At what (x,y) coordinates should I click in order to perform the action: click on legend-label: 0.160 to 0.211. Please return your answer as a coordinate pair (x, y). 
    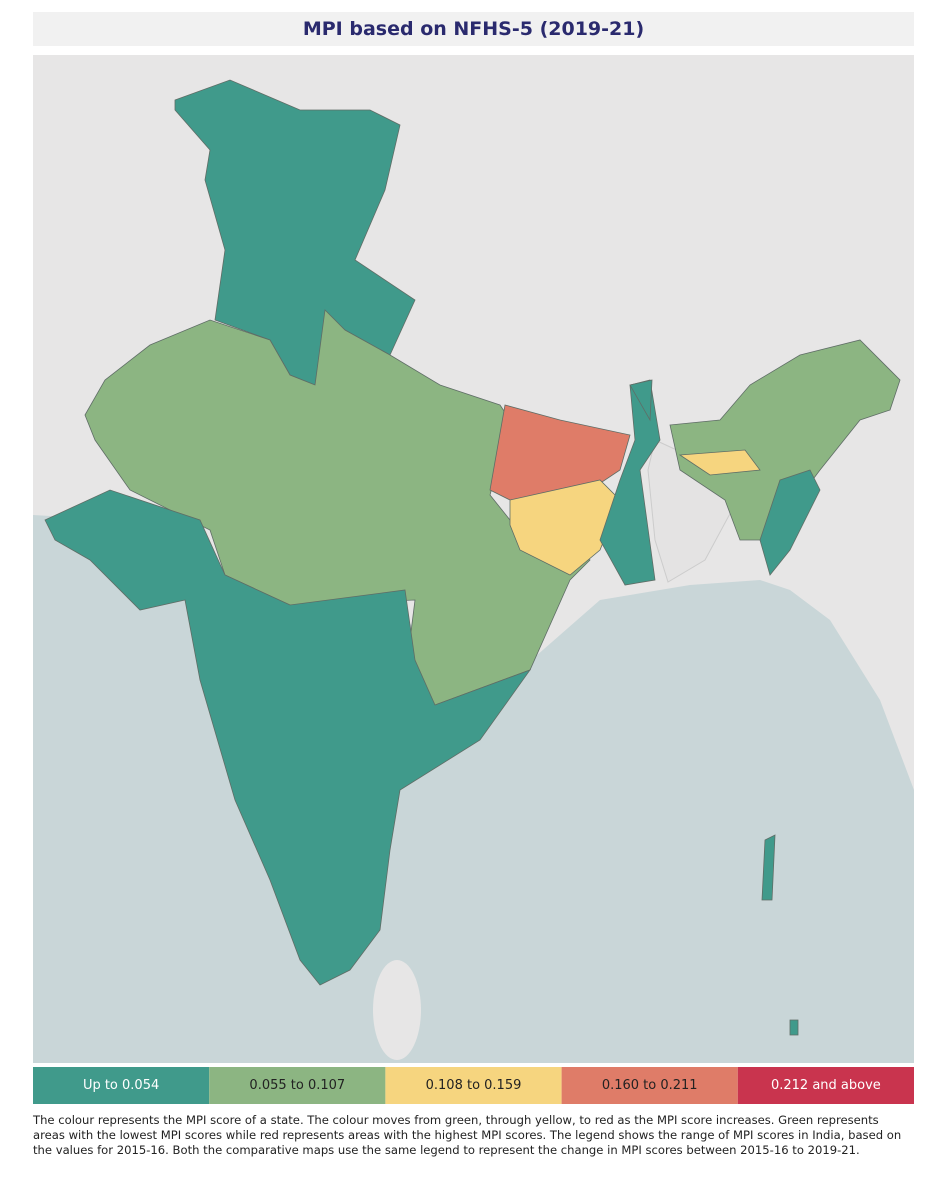
    Looking at the image, I should click on (650, 1085).